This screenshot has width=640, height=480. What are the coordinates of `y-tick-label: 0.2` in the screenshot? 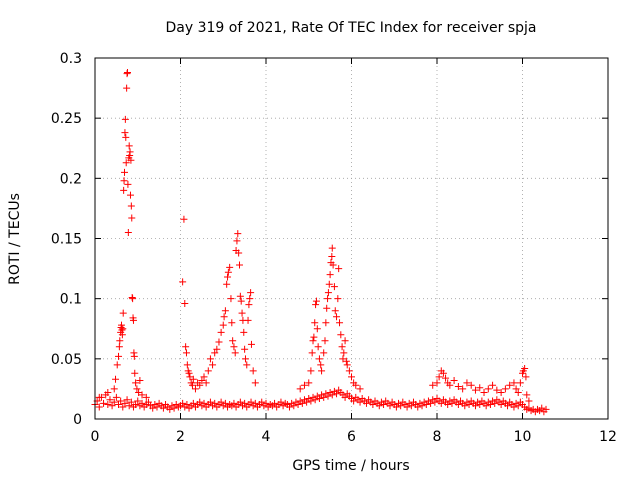 It's located at (71, 179).